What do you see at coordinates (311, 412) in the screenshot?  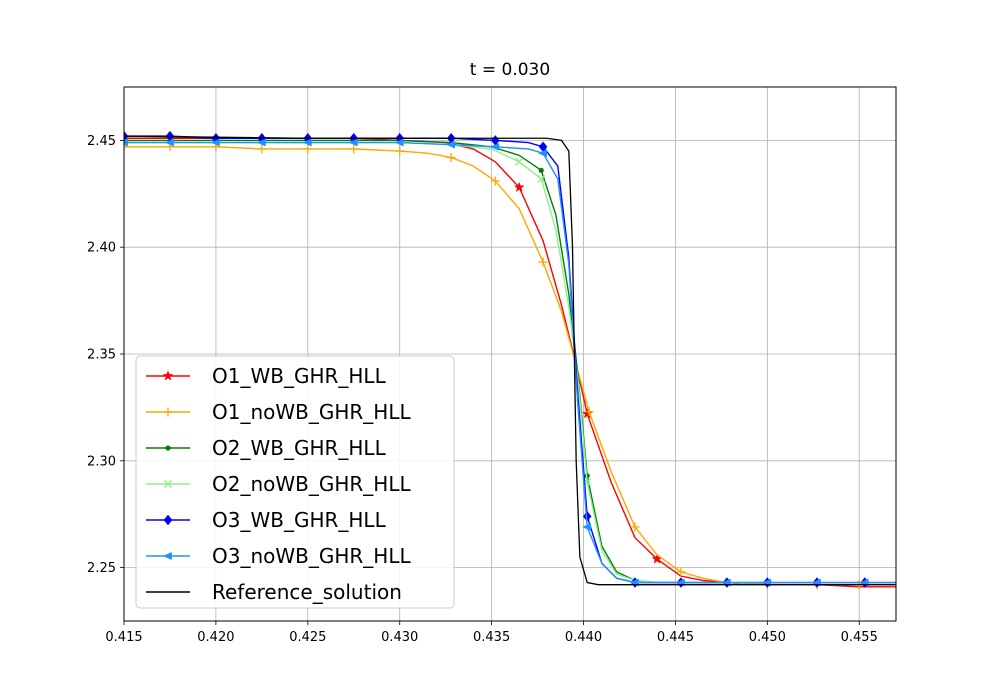 I see `legend-label: O1_noWB_GHR_HLL` at bounding box center [311, 412].